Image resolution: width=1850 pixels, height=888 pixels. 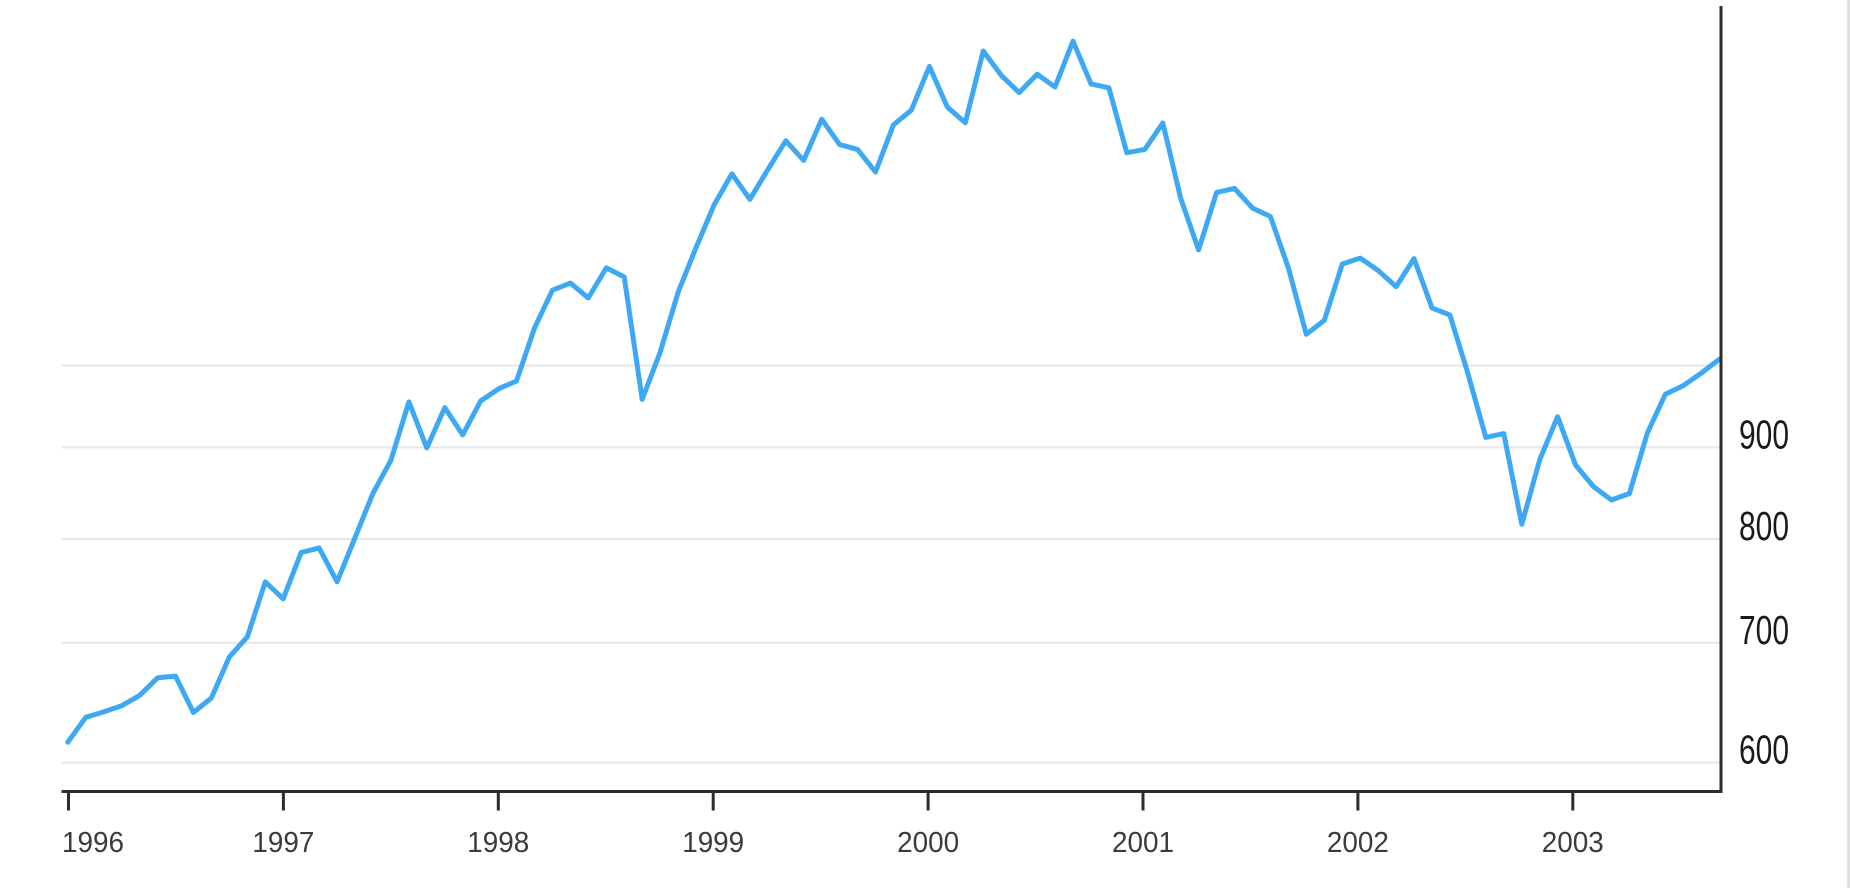 What do you see at coordinates (928, 843) in the screenshot?
I see `x-axis-label-2000: 2000` at bounding box center [928, 843].